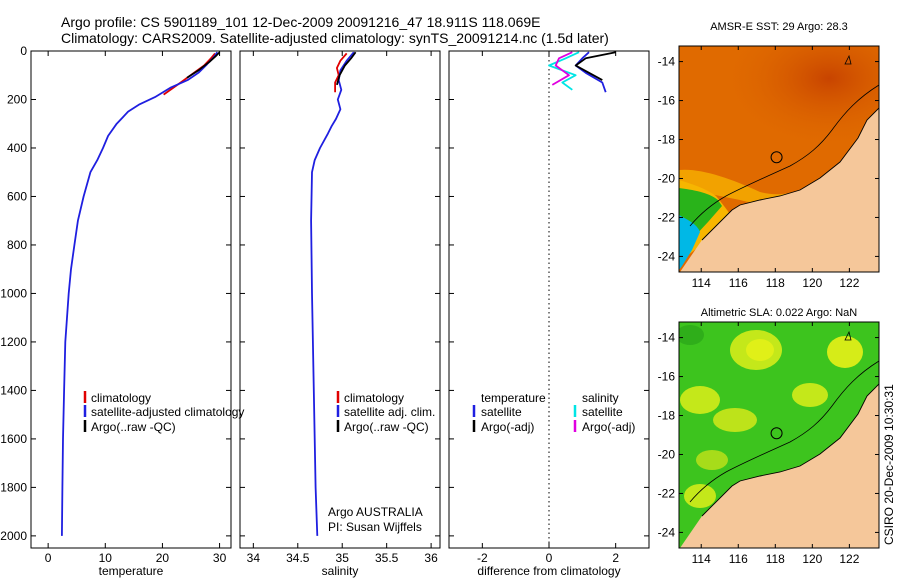 Image resolution: width=900 pixels, height=580 pixels. I want to click on sst-land, so click(779, 190).